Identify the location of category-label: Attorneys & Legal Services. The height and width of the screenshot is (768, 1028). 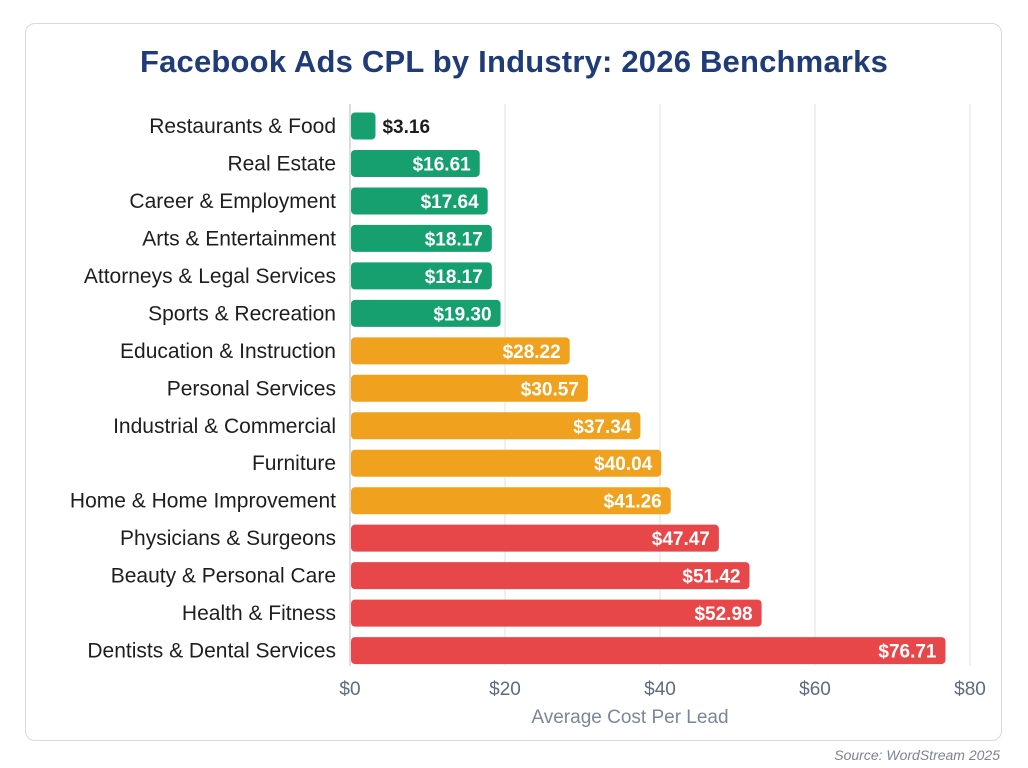
(210, 276).